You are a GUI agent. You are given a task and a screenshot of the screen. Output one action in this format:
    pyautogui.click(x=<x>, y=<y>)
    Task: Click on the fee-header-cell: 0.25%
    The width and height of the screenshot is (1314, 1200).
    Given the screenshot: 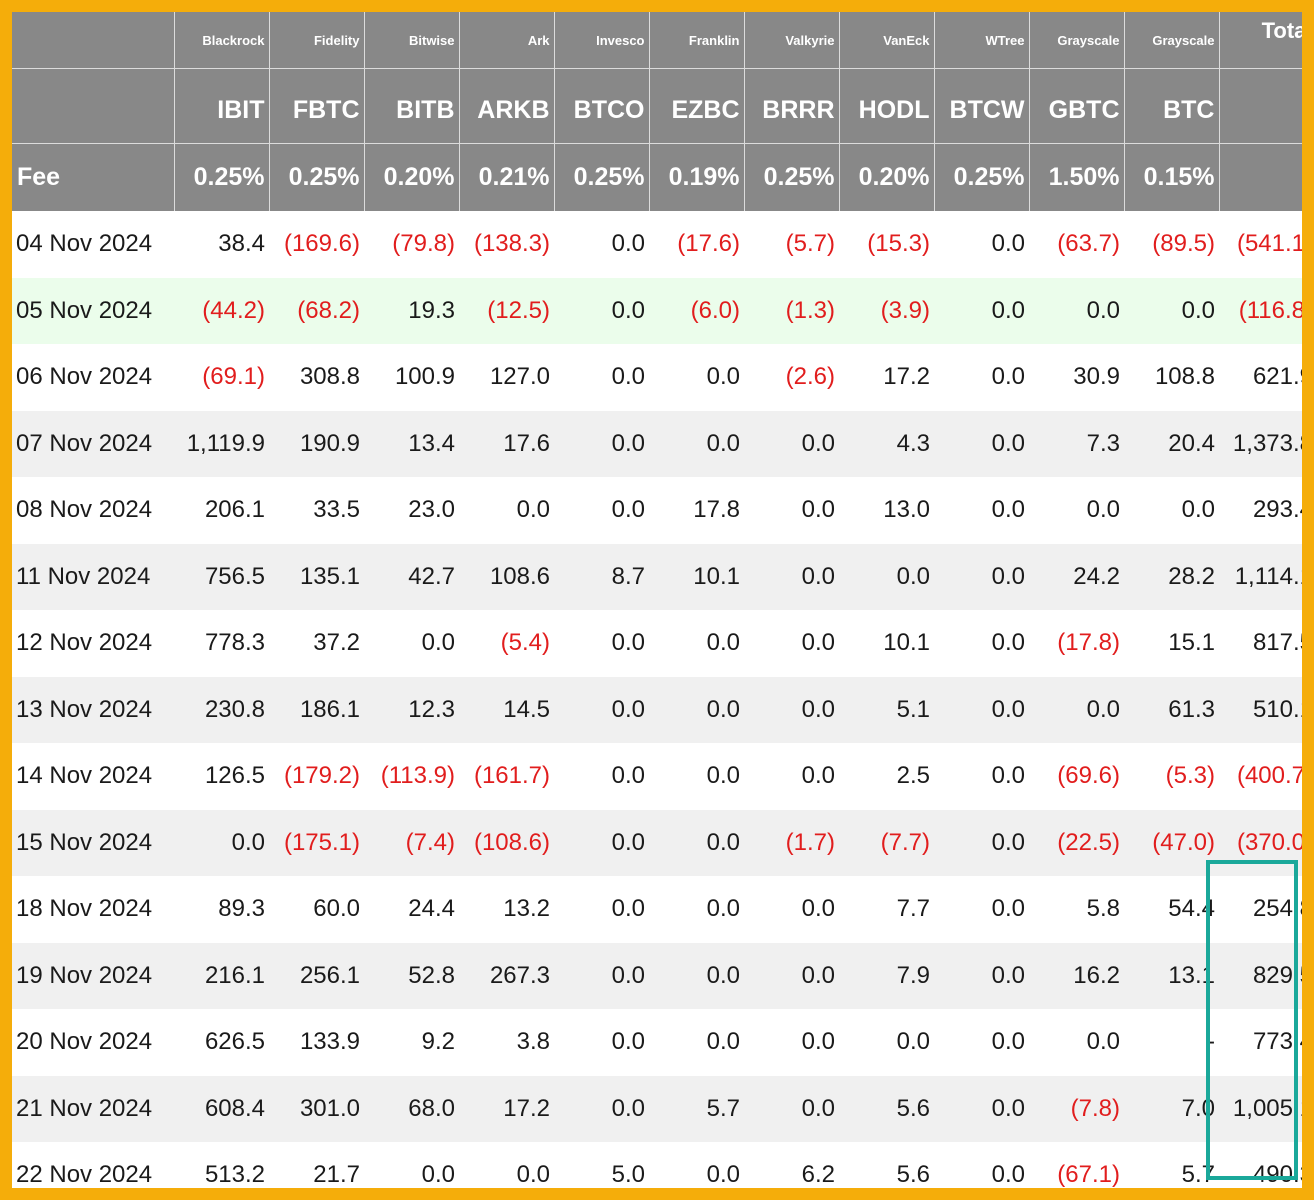 What is the action you would take?
    pyautogui.click(x=317, y=177)
    